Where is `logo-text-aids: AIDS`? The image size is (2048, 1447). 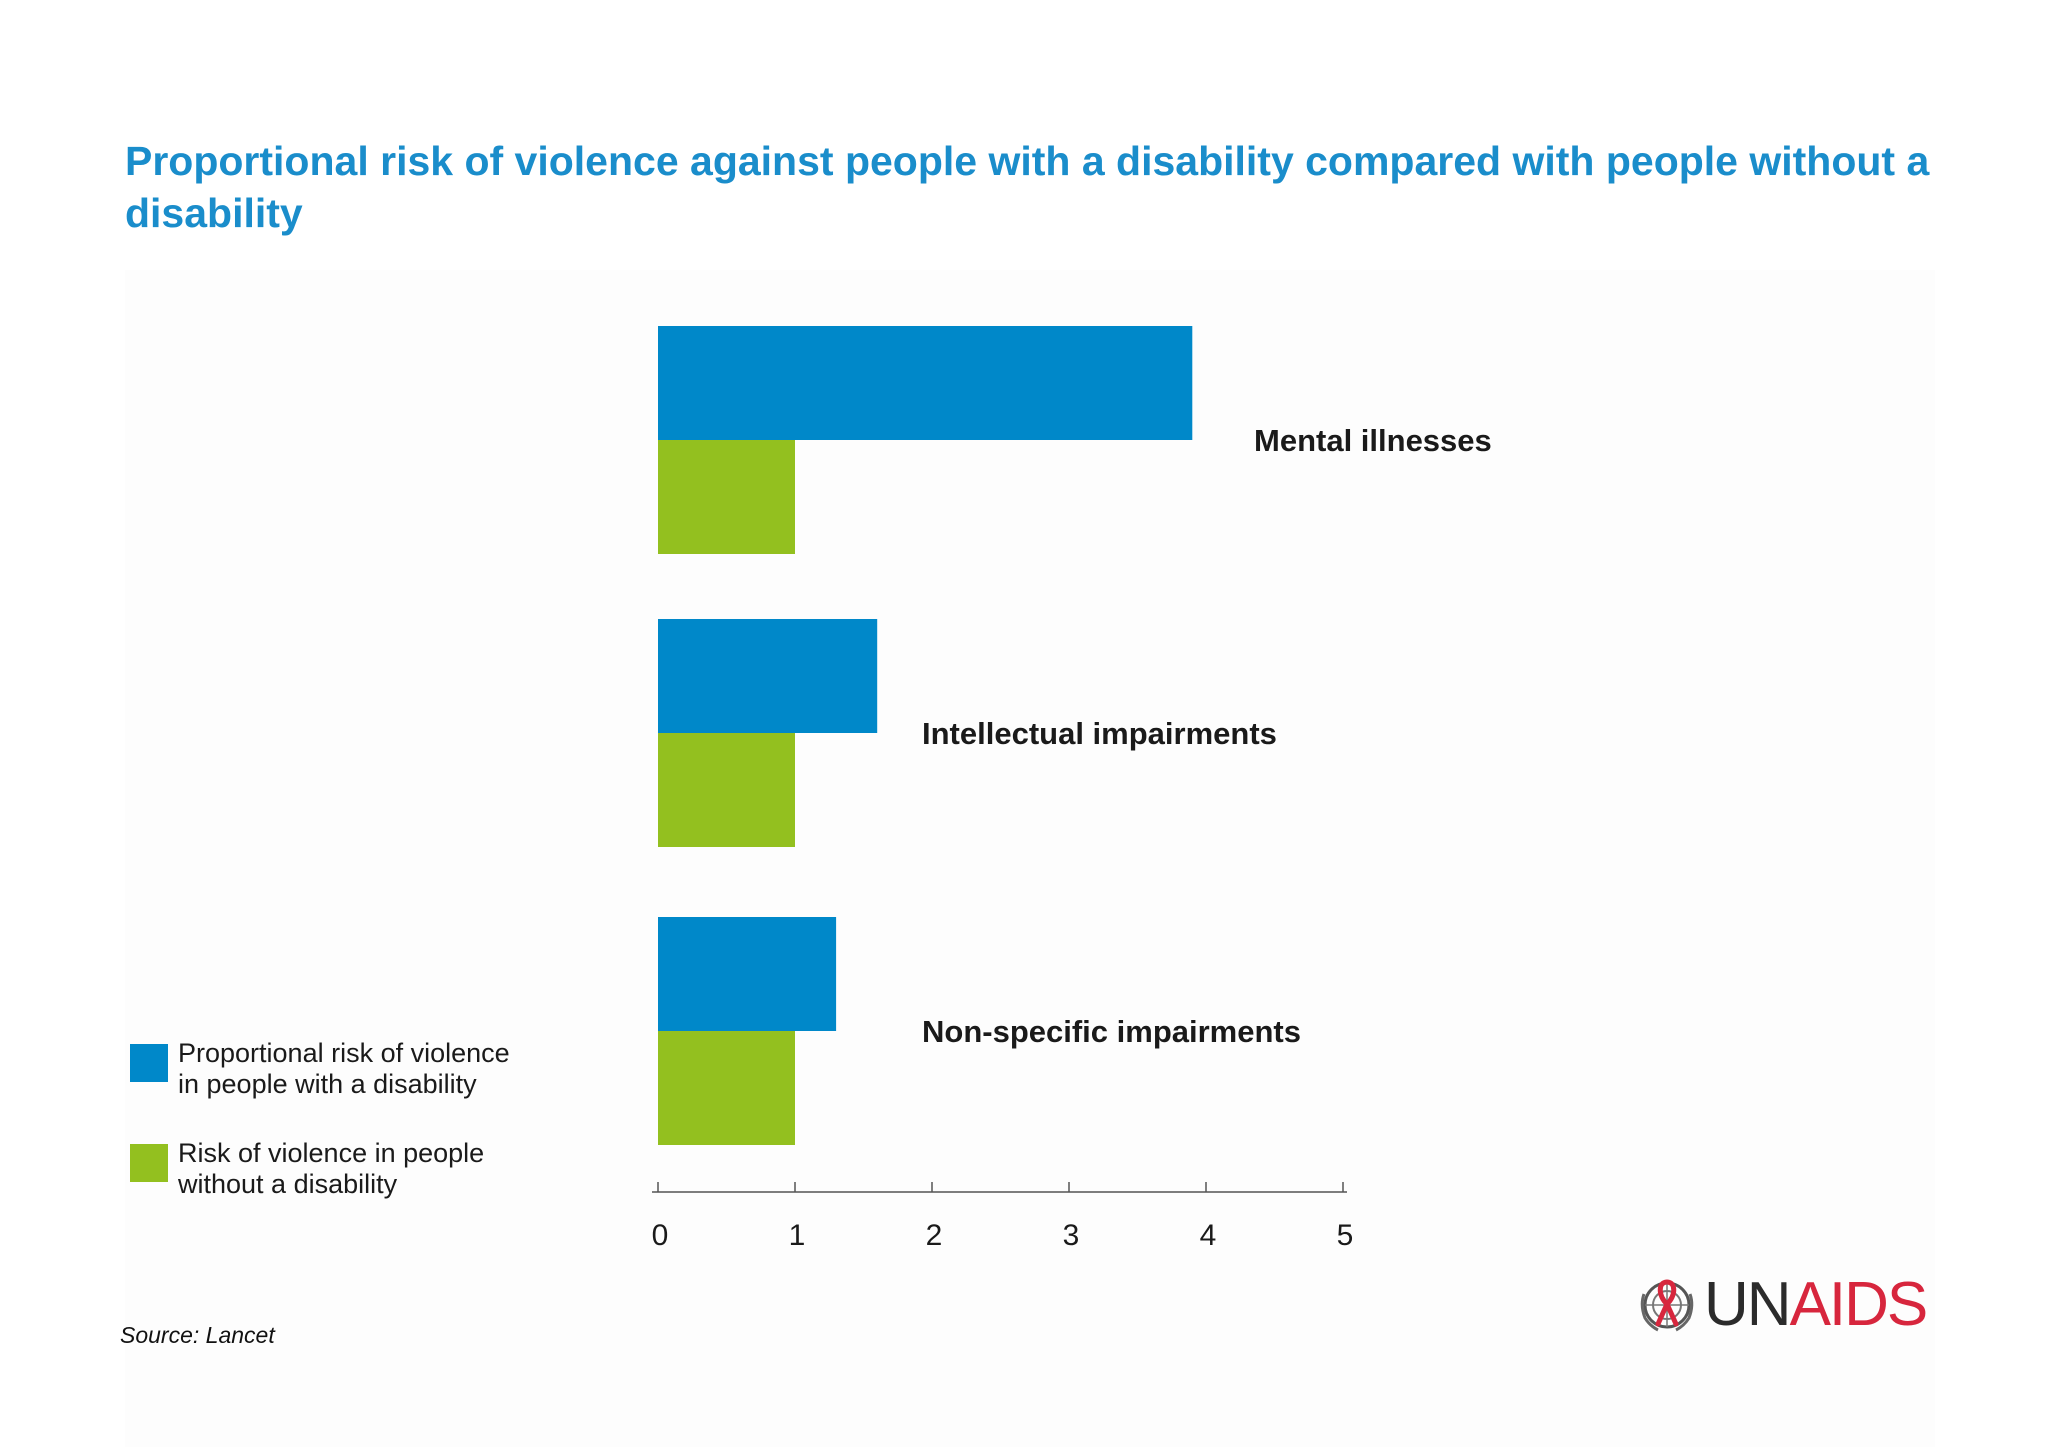 logo-text-aids: AIDS is located at coordinates (1859, 1304).